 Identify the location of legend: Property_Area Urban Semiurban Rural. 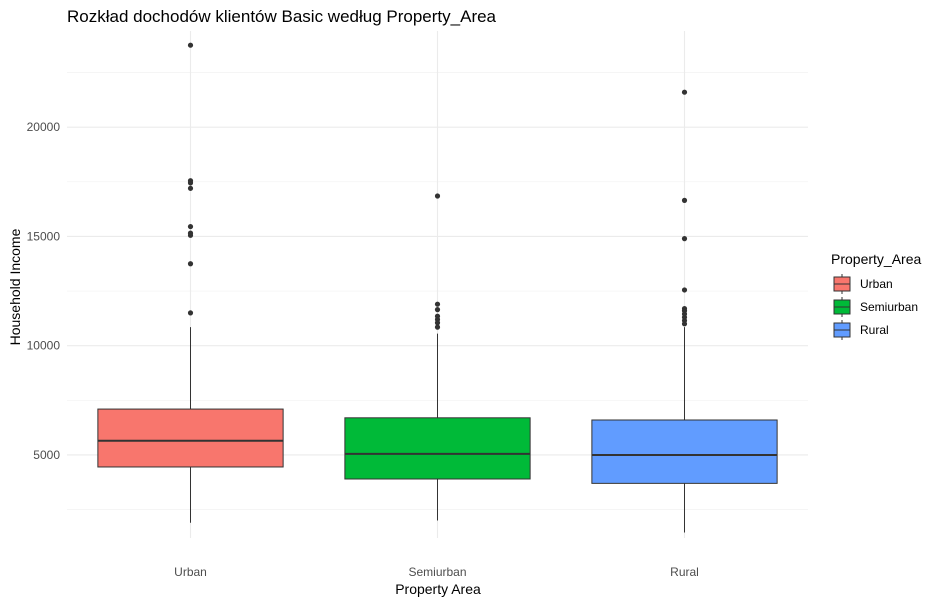
(876, 295).